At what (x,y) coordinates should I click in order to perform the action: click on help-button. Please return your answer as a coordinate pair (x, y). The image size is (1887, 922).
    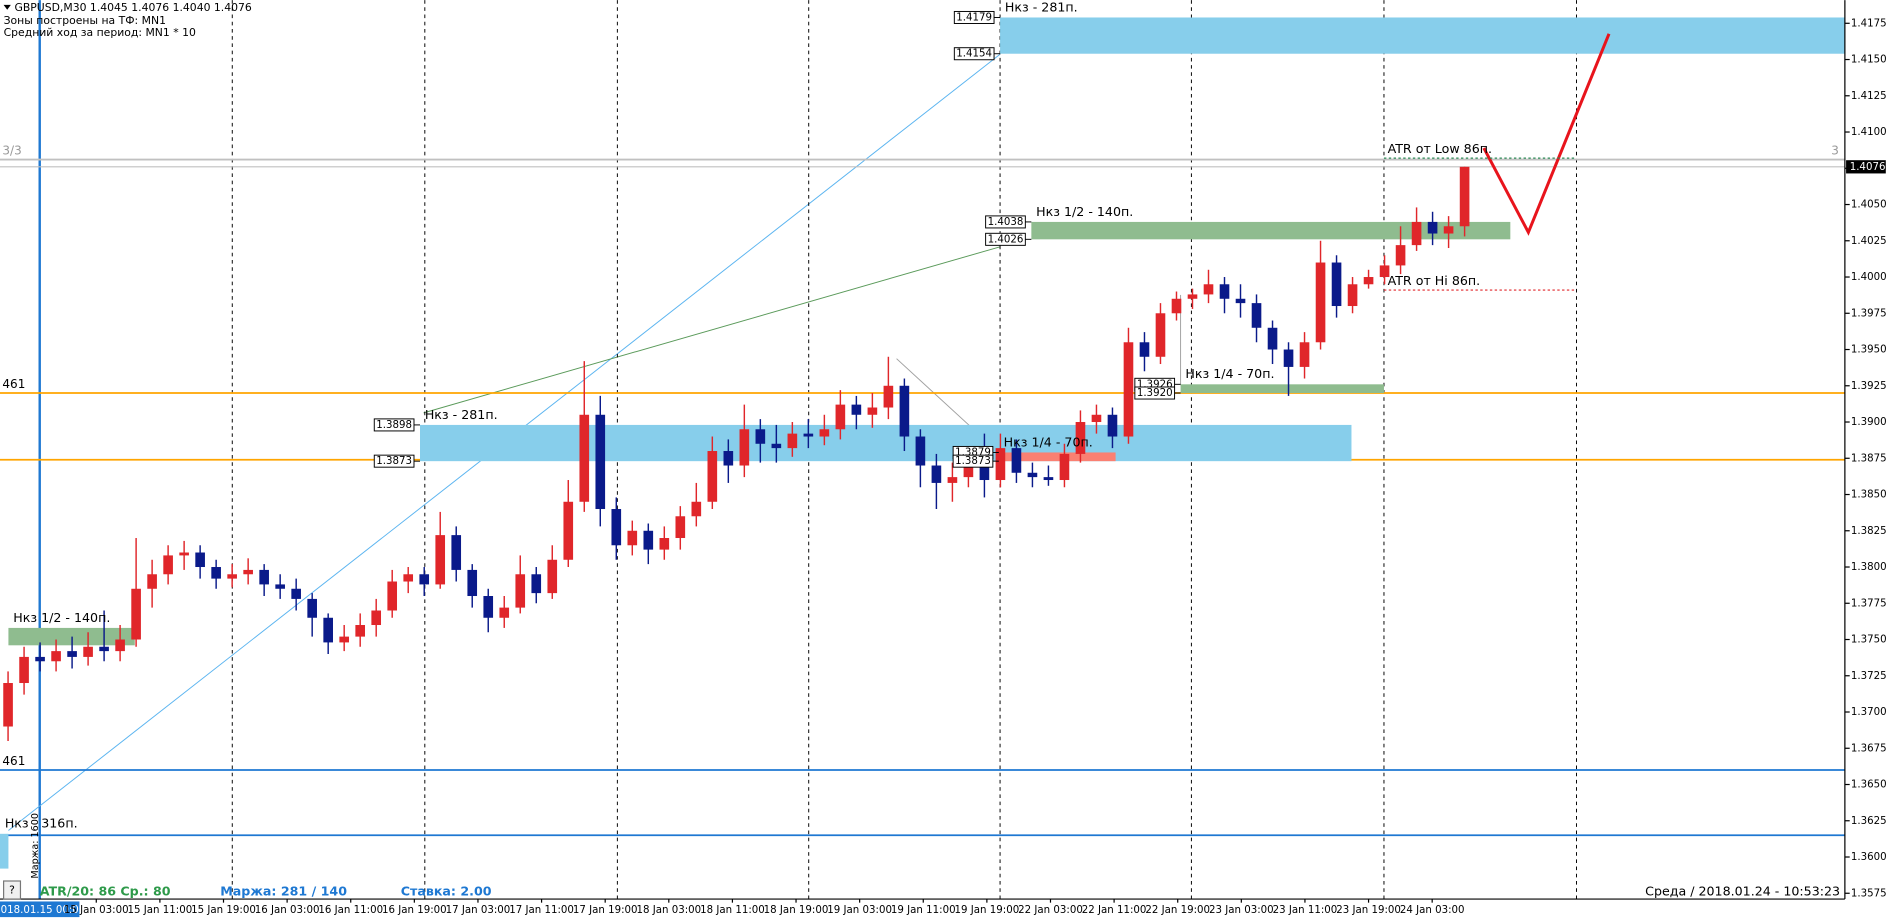
    Looking at the image, I should click on (12, 890).